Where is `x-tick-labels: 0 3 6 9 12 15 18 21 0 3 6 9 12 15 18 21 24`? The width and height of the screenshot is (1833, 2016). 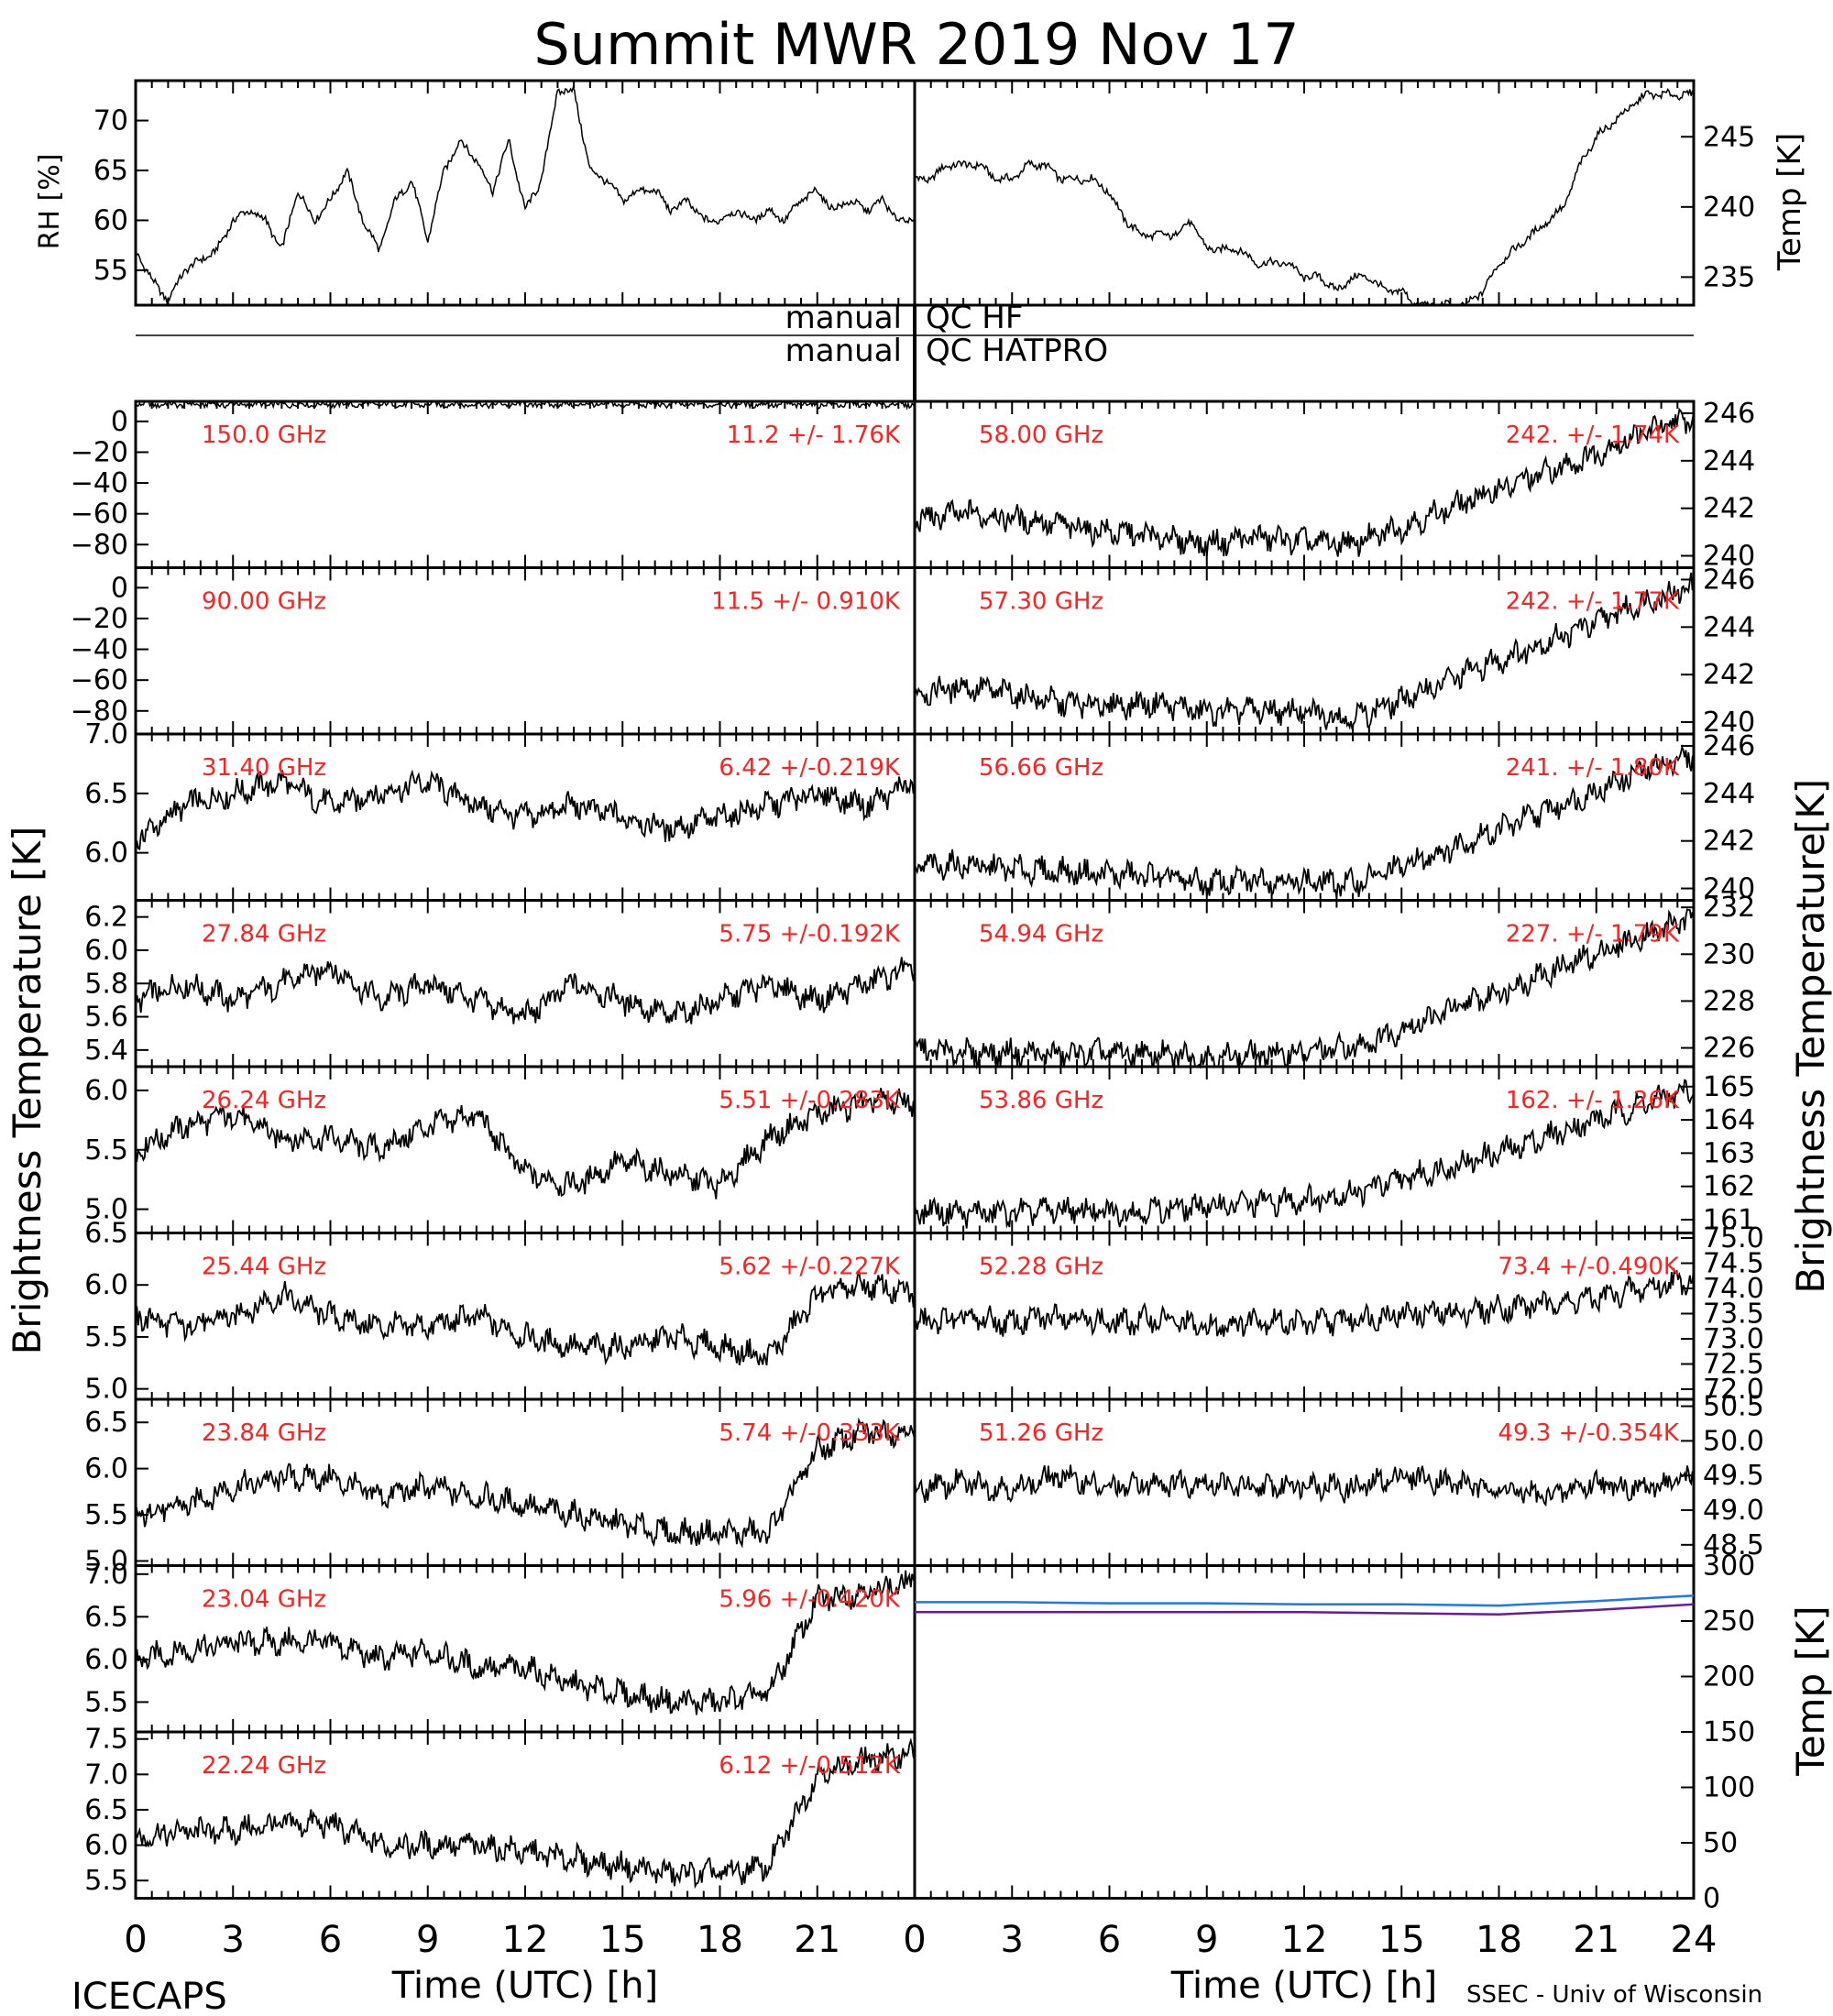 x-tick-labels: 0 3 6 9 12 15 18 21 0 3 6 9 12 15 18 21 24 is located at coordinates (920, 1940).